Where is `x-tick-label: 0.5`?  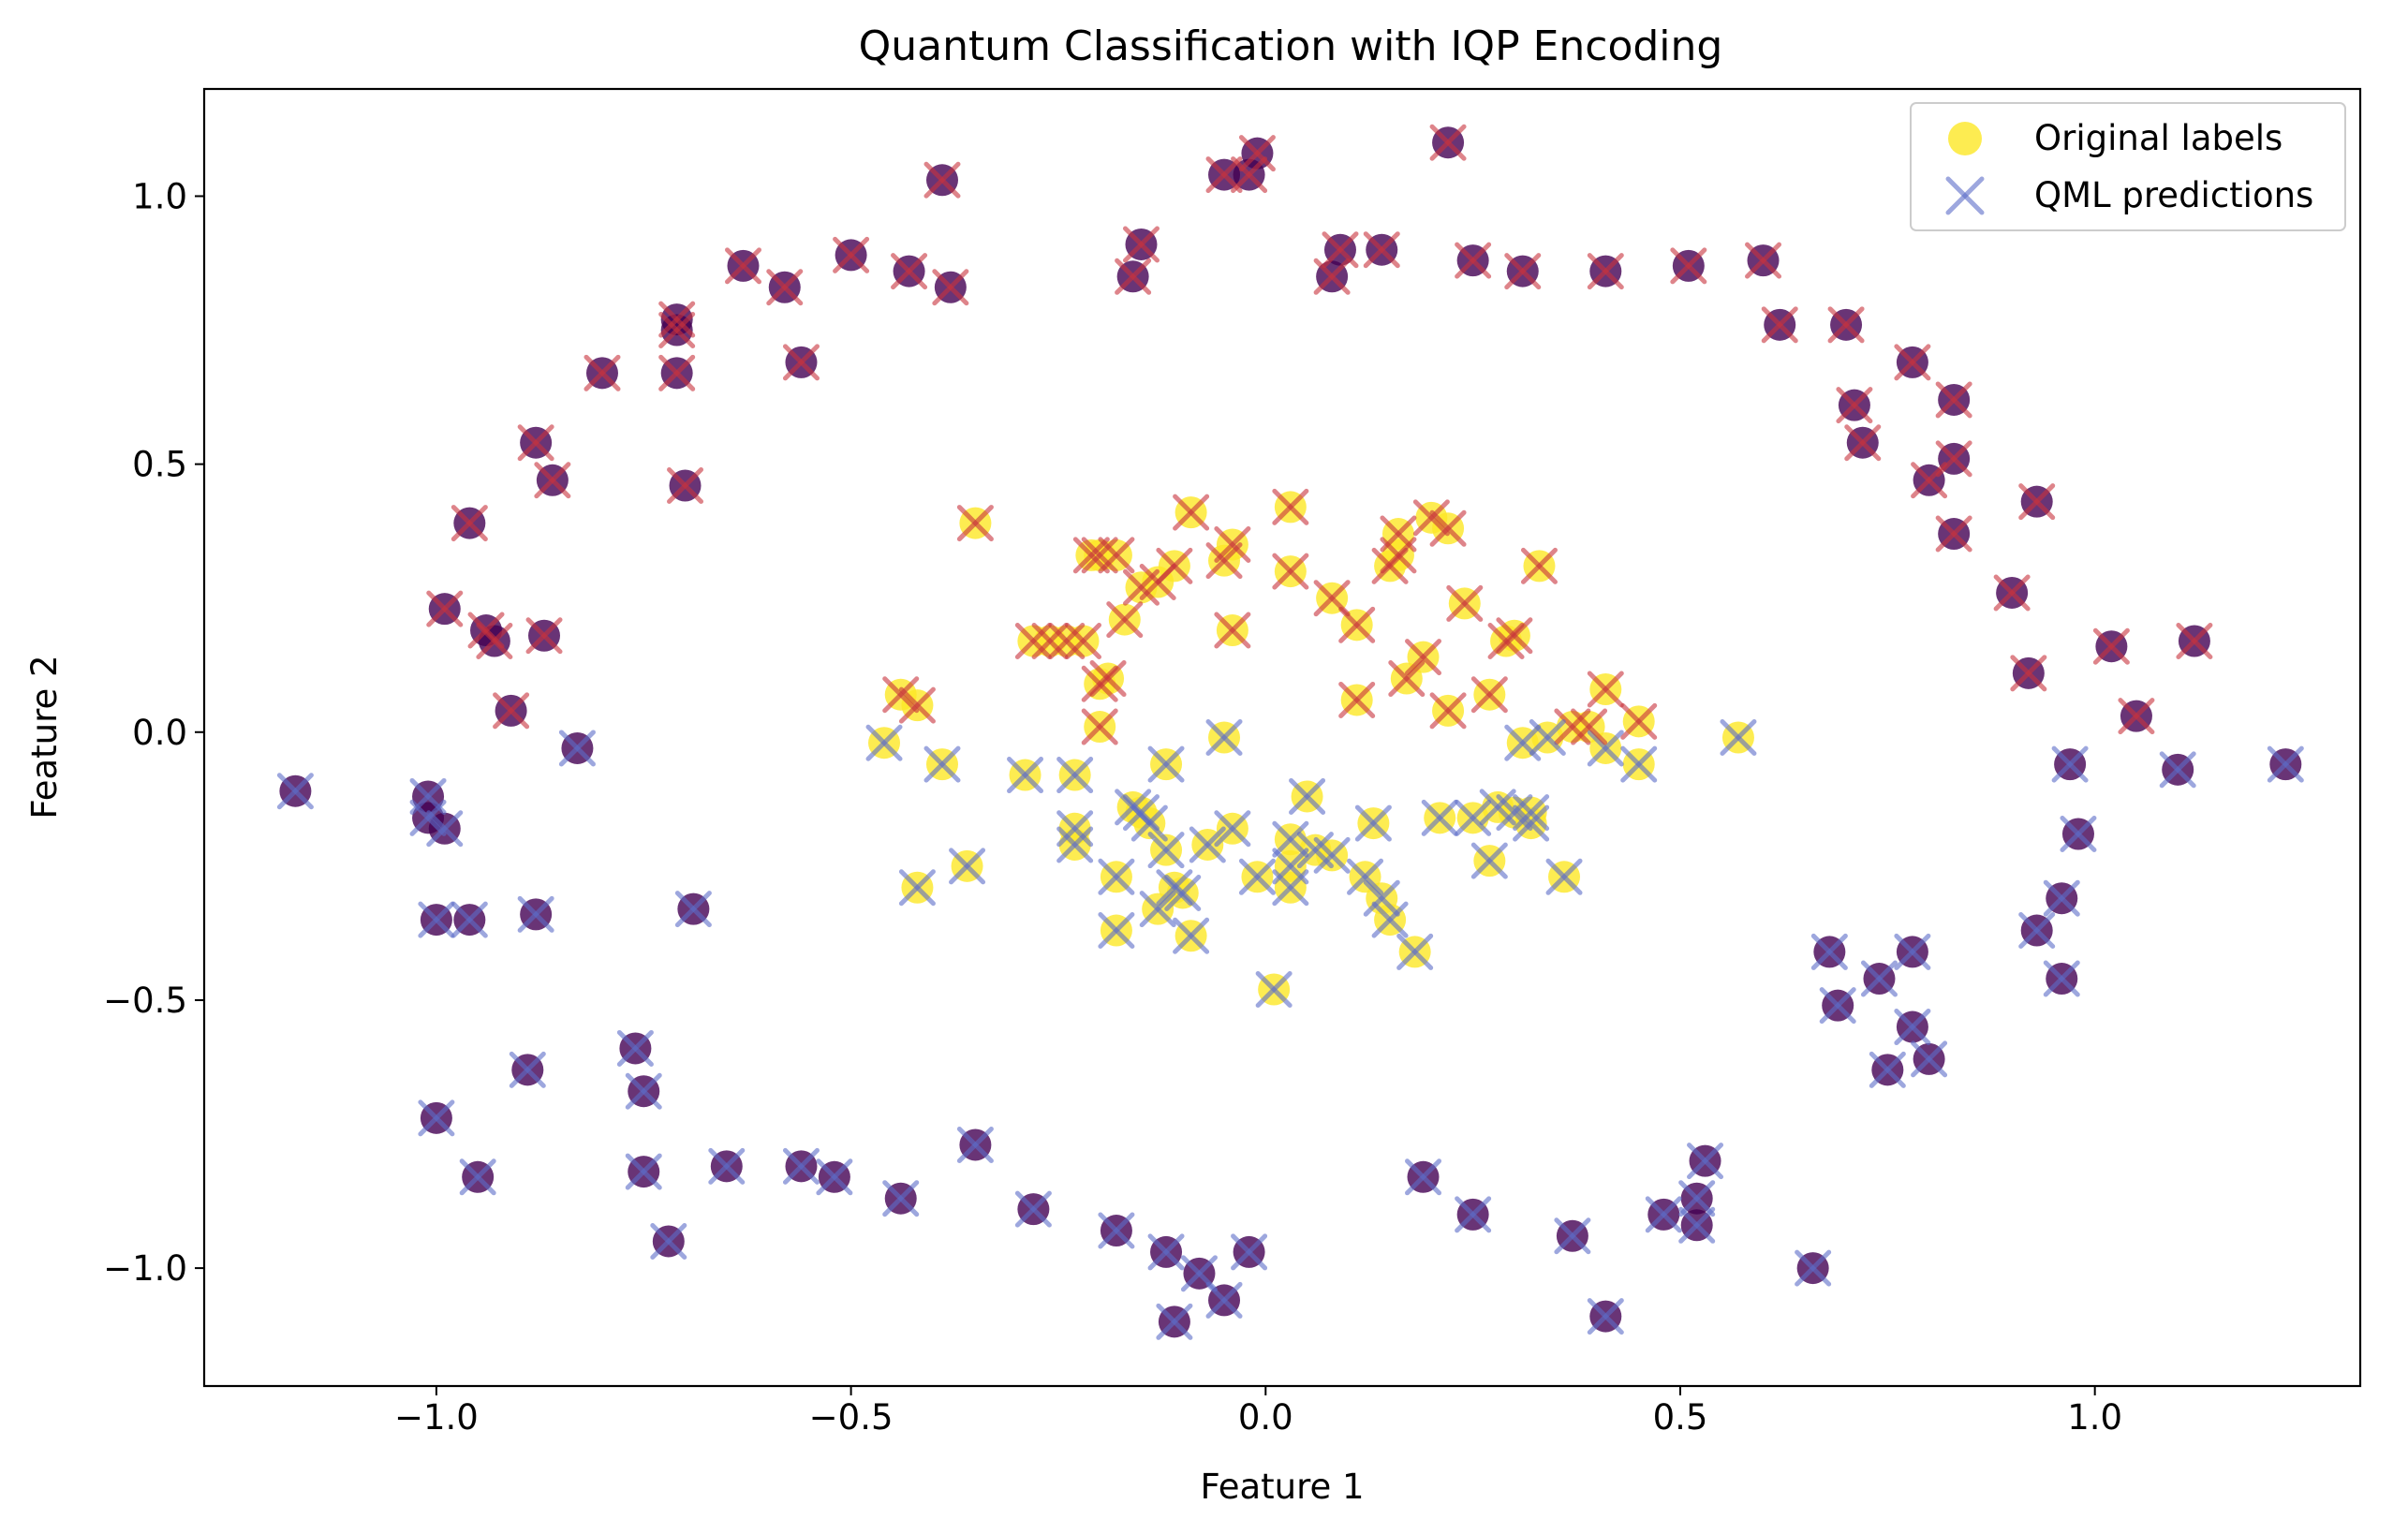
x-tick-label: 0.5 is located at coordinates (1680, 1417).